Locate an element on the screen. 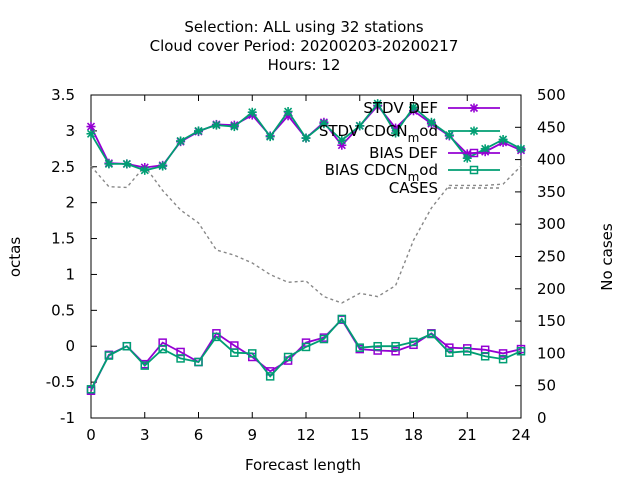  x-tick-label: 15 is located at coordinates (359, 435).